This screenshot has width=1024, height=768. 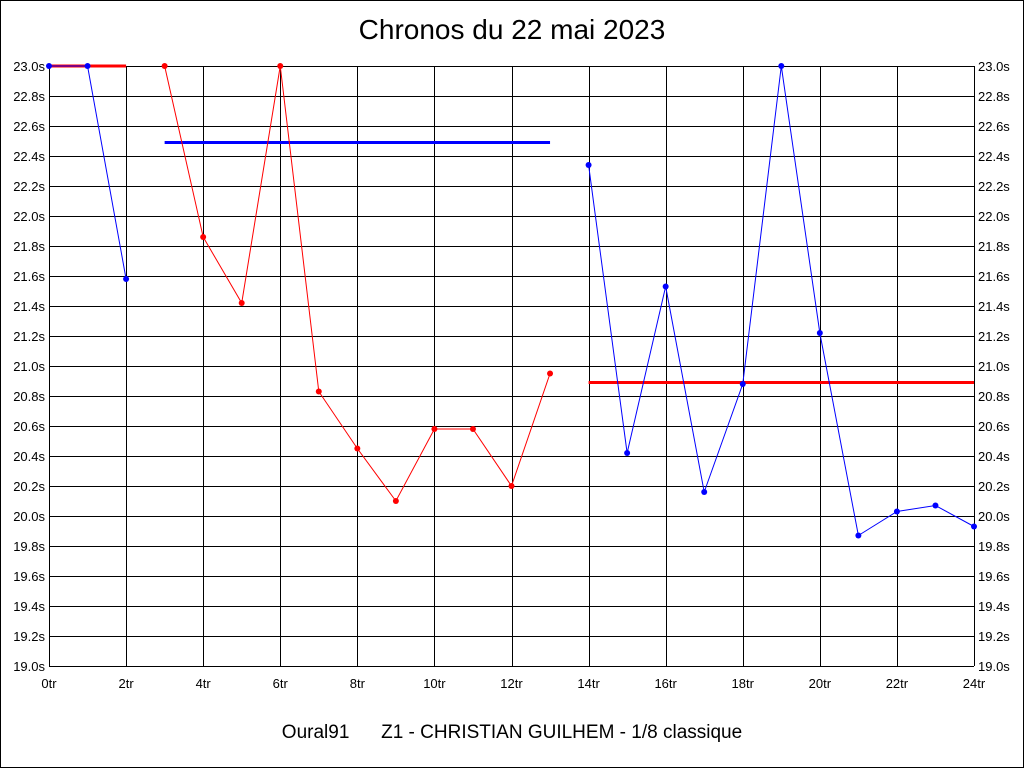 What do you see at coordinates (29, 396) in the screenshot?
I see `y-tick-label: 20.8s` at bounding box center [29, 396].